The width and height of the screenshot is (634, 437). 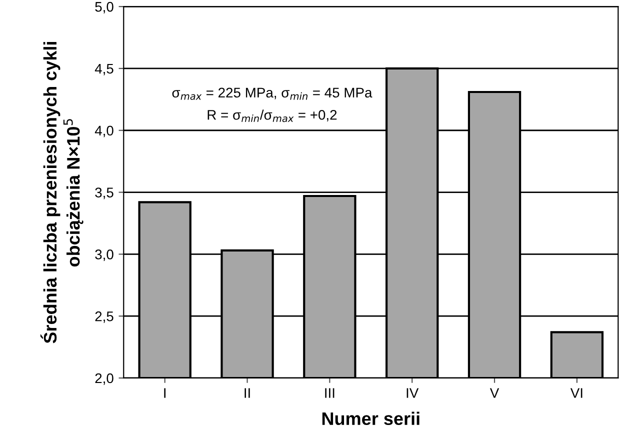 I want to click on x-axis-title: Numer serii, so click(x=371, y=419).